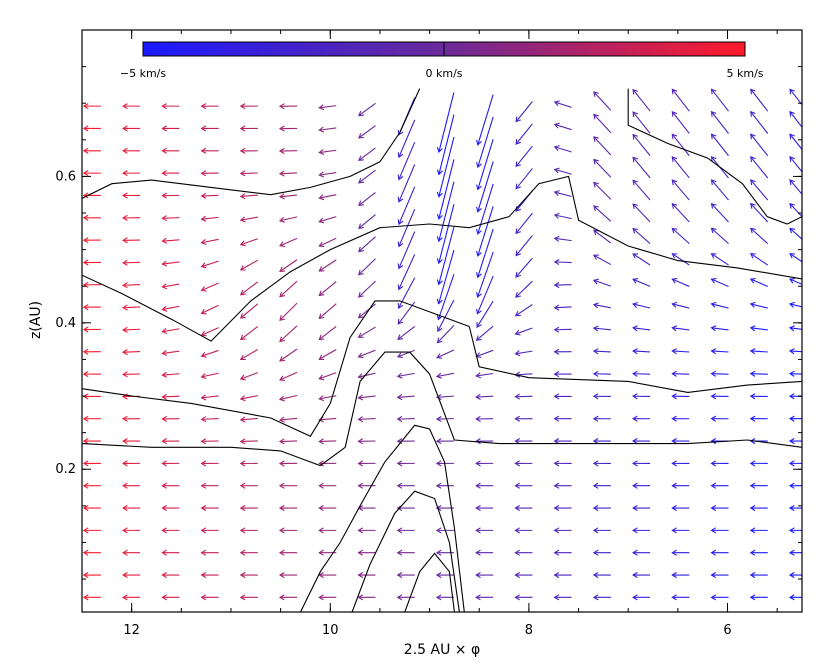  What do you see at coordinates (65, 323) in the screenshot?
I see `y-tick-label: 0.4` at bounding box center [65, 323].